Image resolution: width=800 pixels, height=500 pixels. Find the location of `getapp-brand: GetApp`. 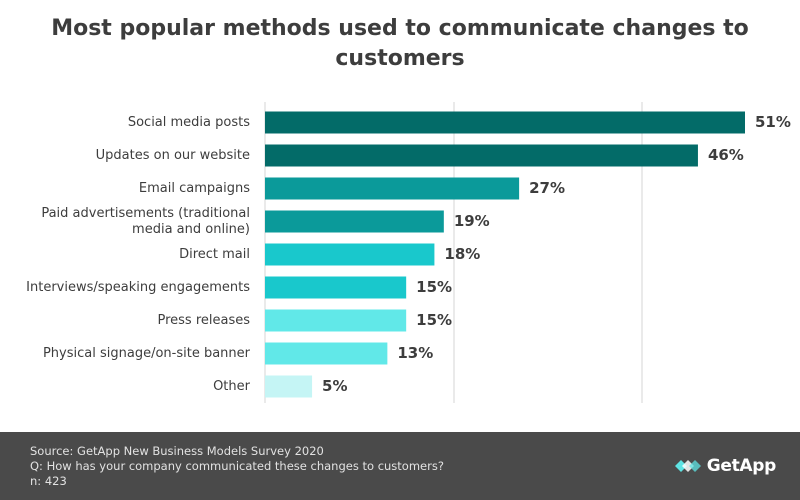

getapp-brand: GetApp is located at coordinates (725, 466).